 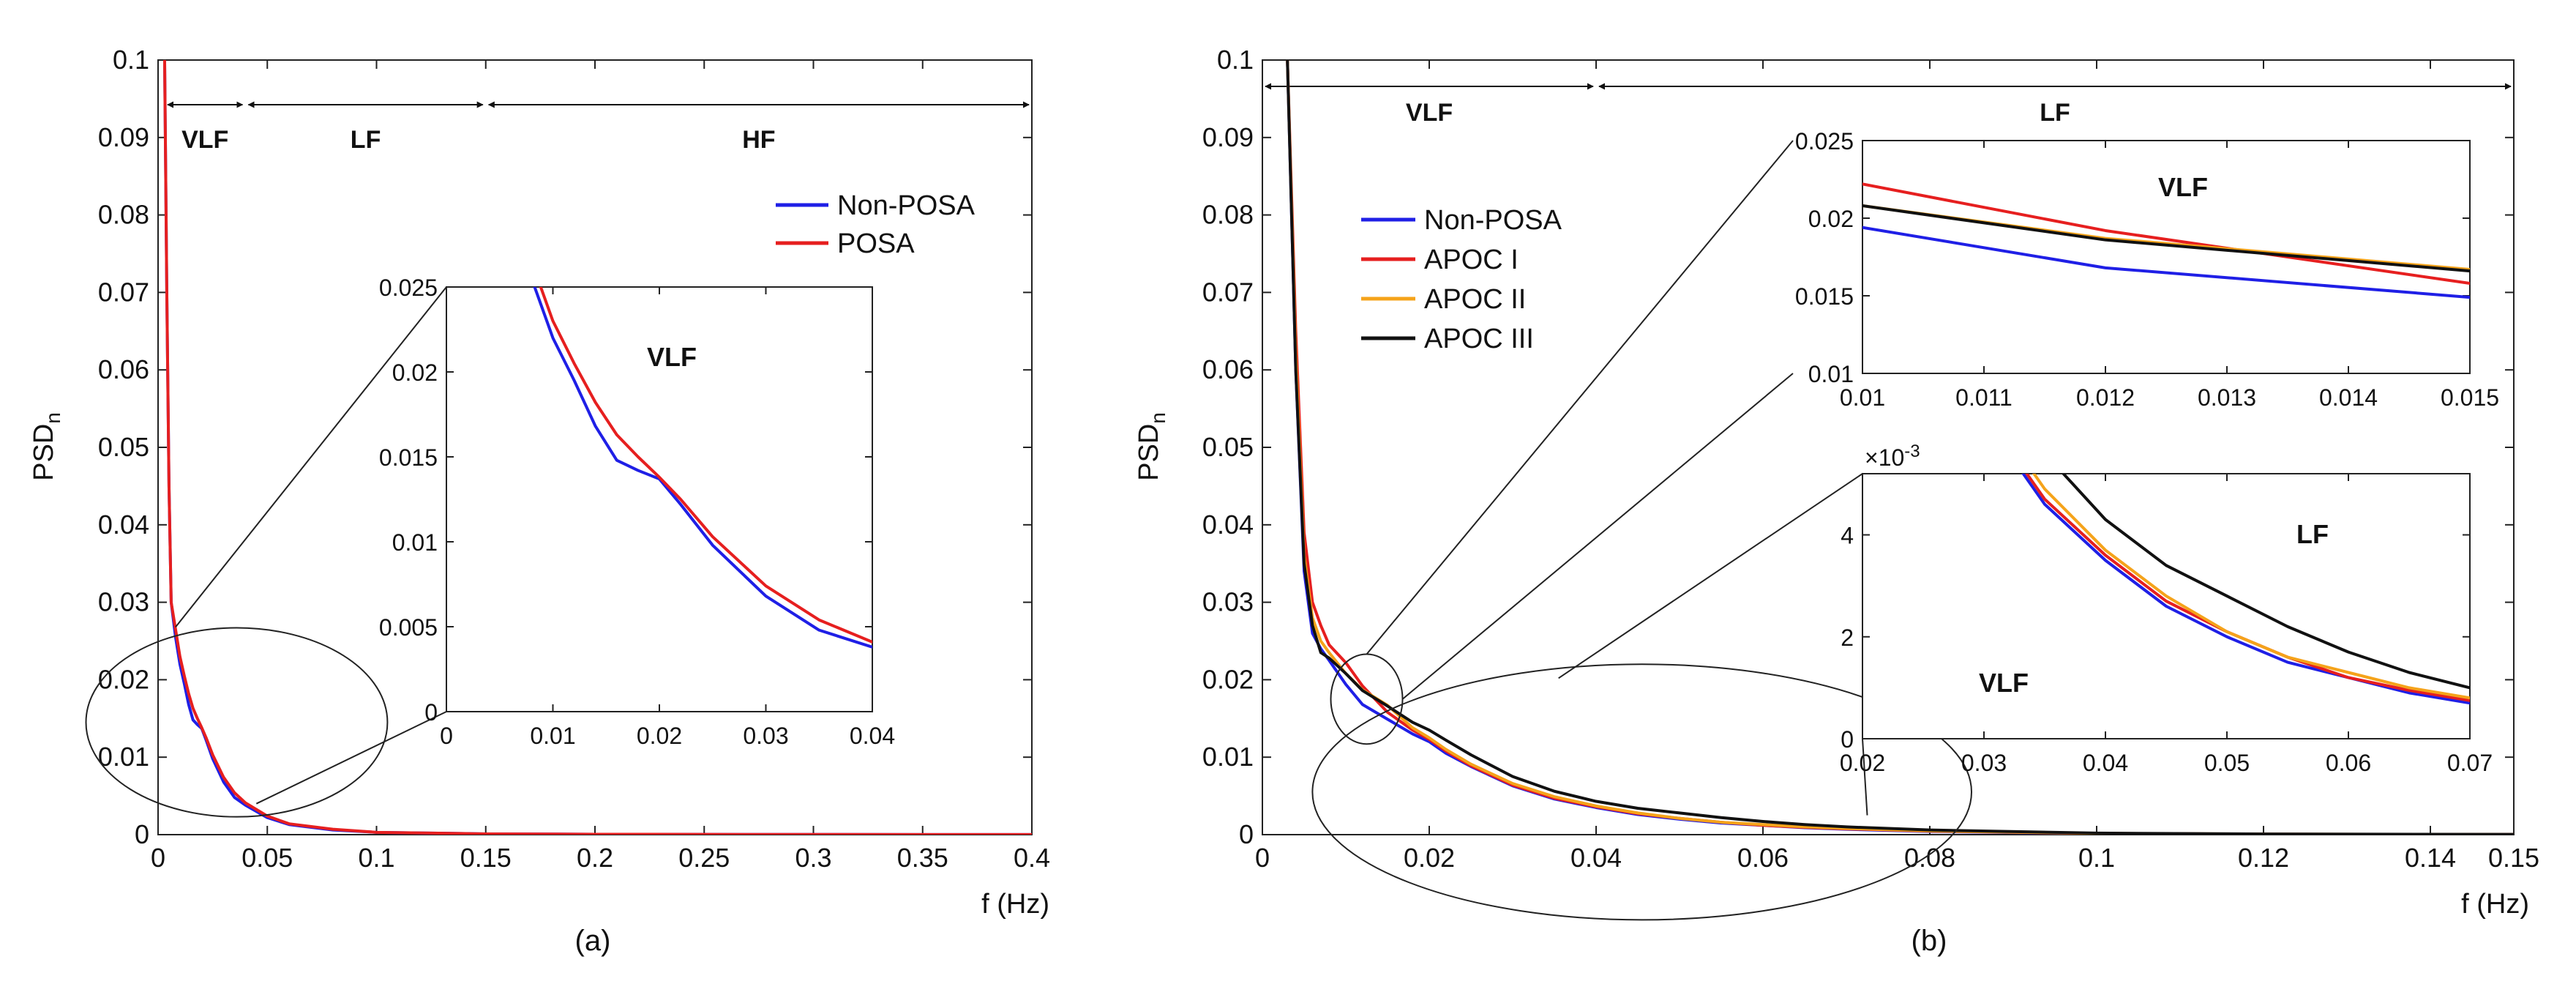 I want to click on panel-b-zoom-connector-1b, so click(x=1597, y=536).